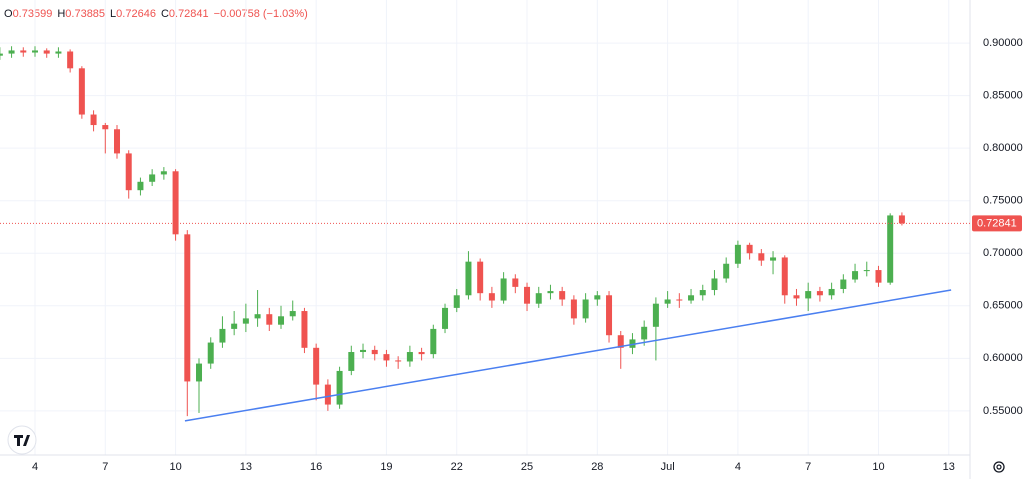 Image resolution: width=1024 pixels, height=479 pixels. Describe the element at coordinates (668, 467) in the screenshot. I see `x-tick-label: Jul` at that location.